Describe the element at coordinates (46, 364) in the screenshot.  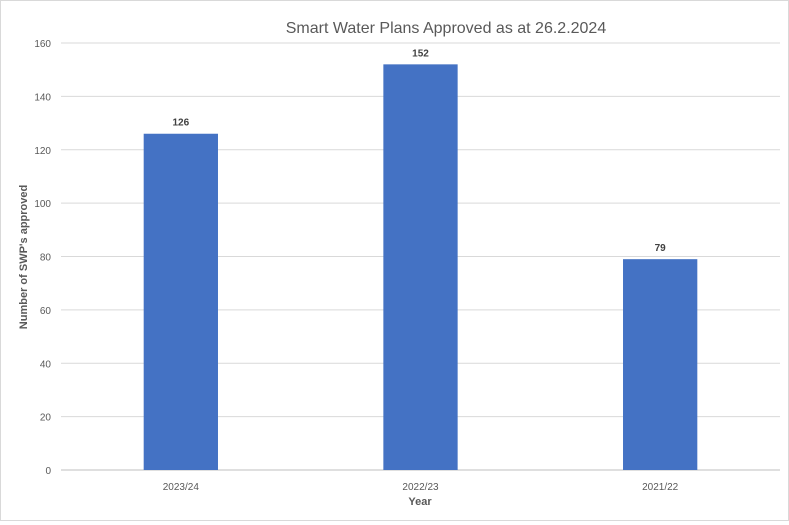
I see `y-tick-label: 40` at that location.